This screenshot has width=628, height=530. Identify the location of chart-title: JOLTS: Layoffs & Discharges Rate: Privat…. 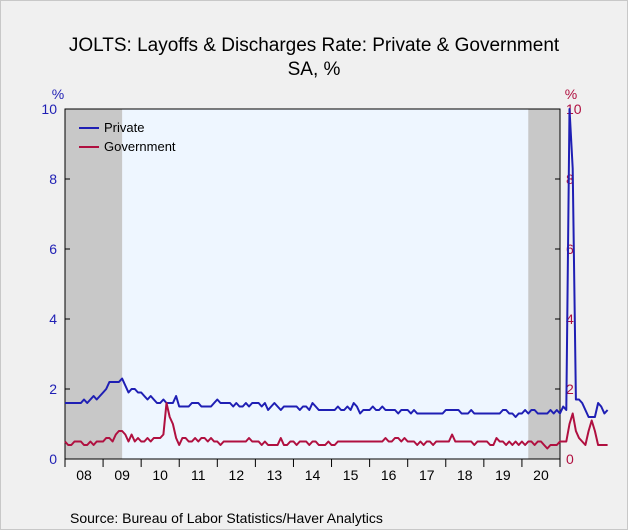
(314, 45).